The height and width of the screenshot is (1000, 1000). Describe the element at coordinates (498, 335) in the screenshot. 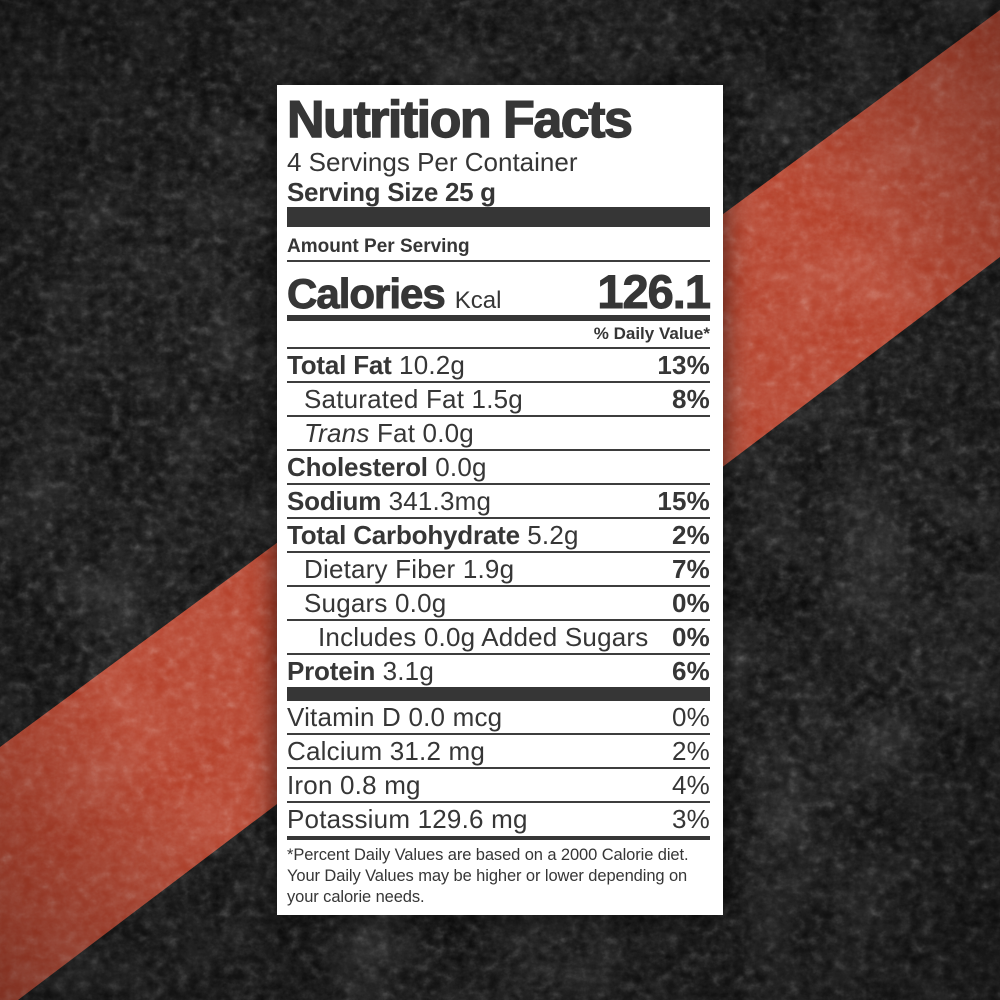

I see `daily-value-header: % Daily Value*` at that location.